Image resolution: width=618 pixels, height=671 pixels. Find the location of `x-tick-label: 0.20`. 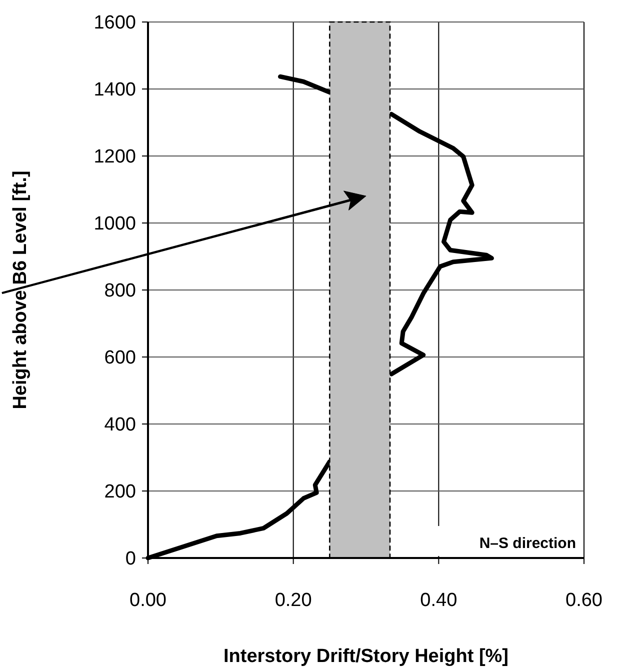

x-tick-label: 0.20 is located at coordinates (293, 600).